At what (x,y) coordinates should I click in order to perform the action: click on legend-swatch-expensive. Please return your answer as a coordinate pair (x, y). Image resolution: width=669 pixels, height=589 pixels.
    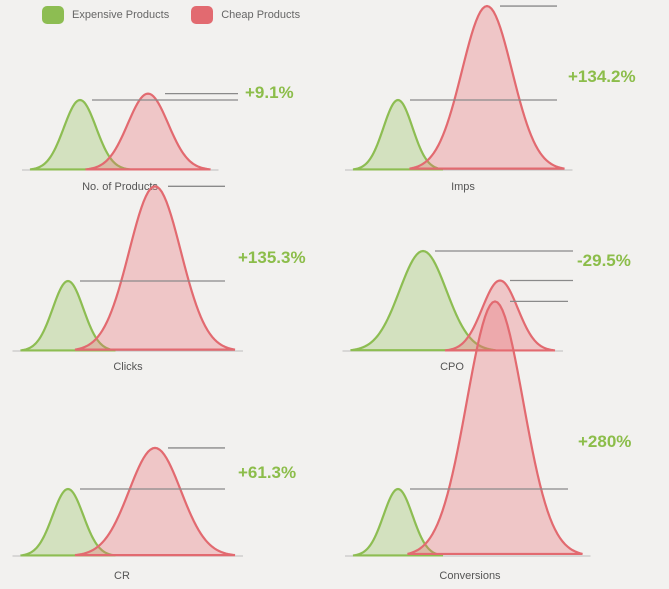
    Looking at the image, I should click on (53, 15).